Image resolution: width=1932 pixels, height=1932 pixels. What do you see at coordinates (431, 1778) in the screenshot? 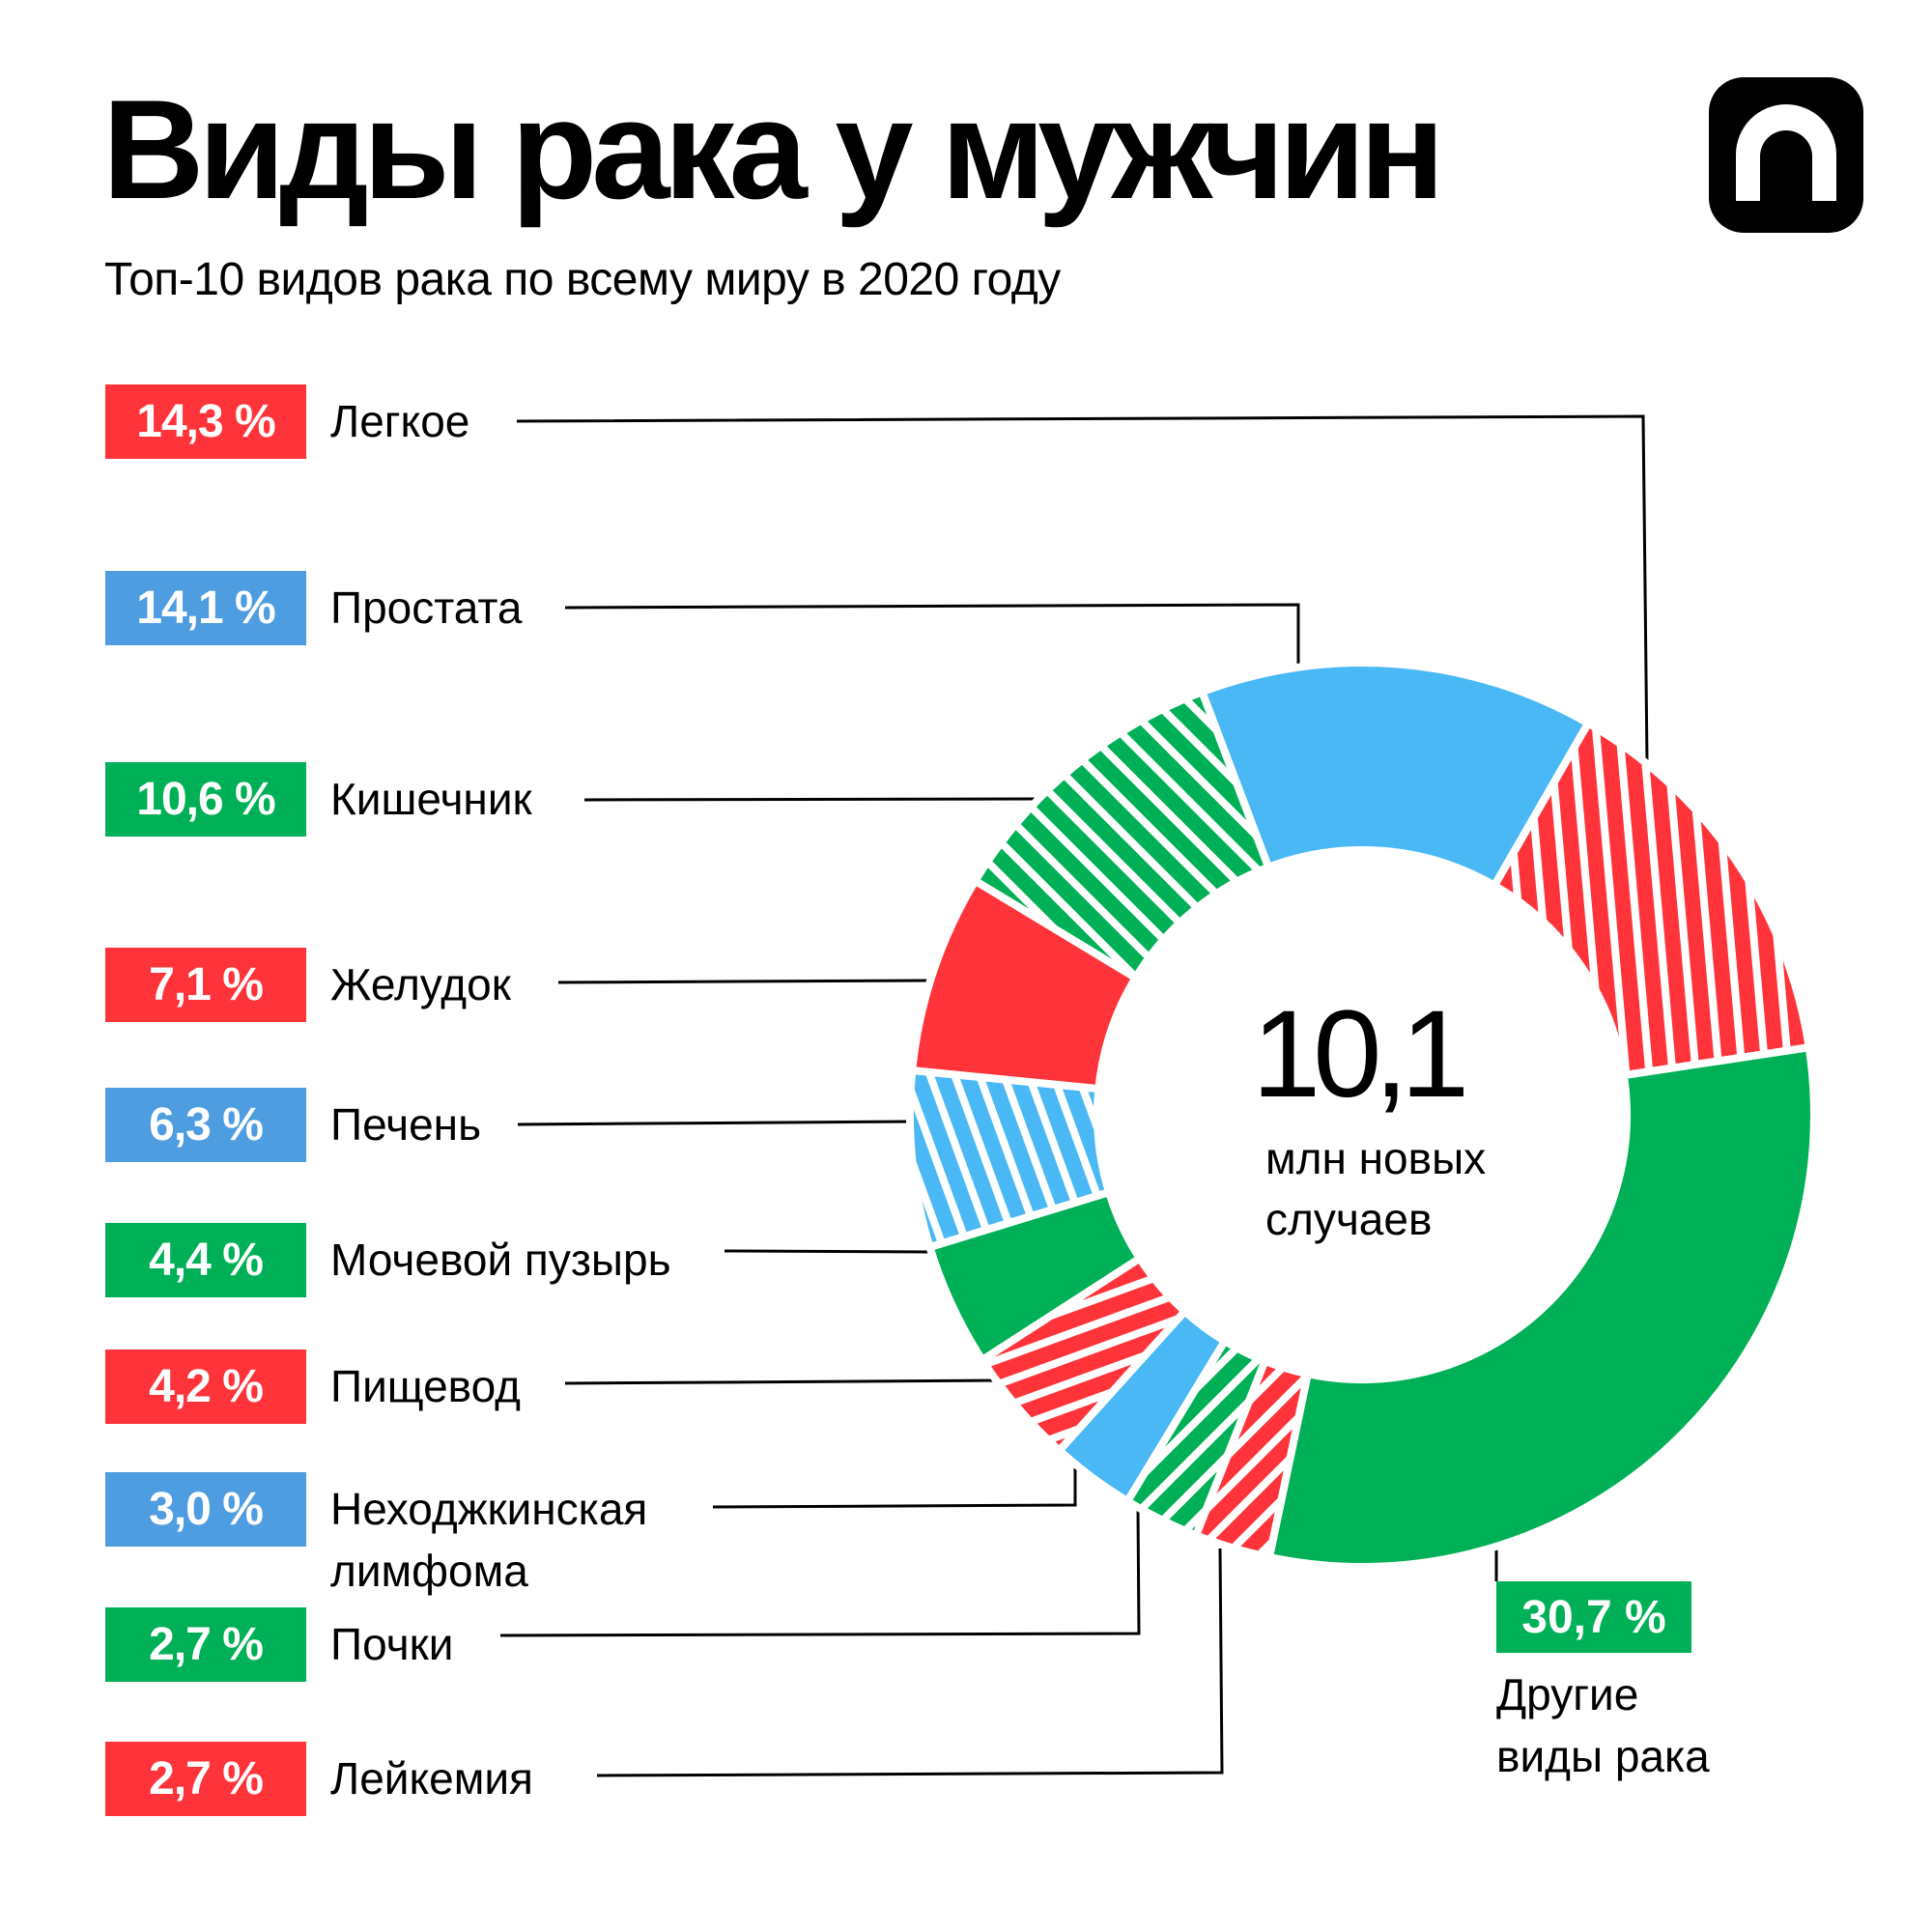
I see `legend-label: Лейкемия` at bounding box center [431, 1778].